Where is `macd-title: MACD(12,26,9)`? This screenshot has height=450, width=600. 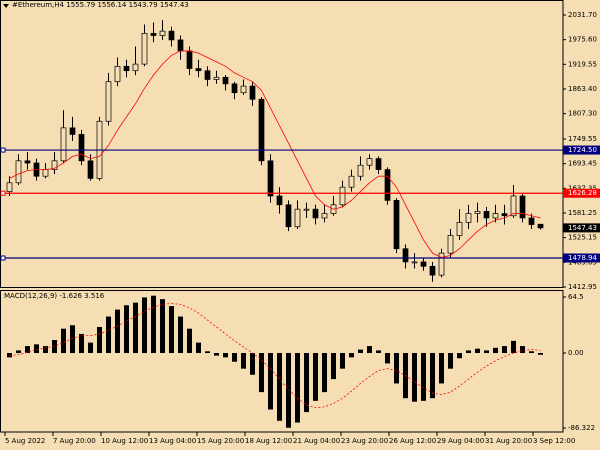 macd-title: MACD(12,26,9) is located at coordinates (31, 296).